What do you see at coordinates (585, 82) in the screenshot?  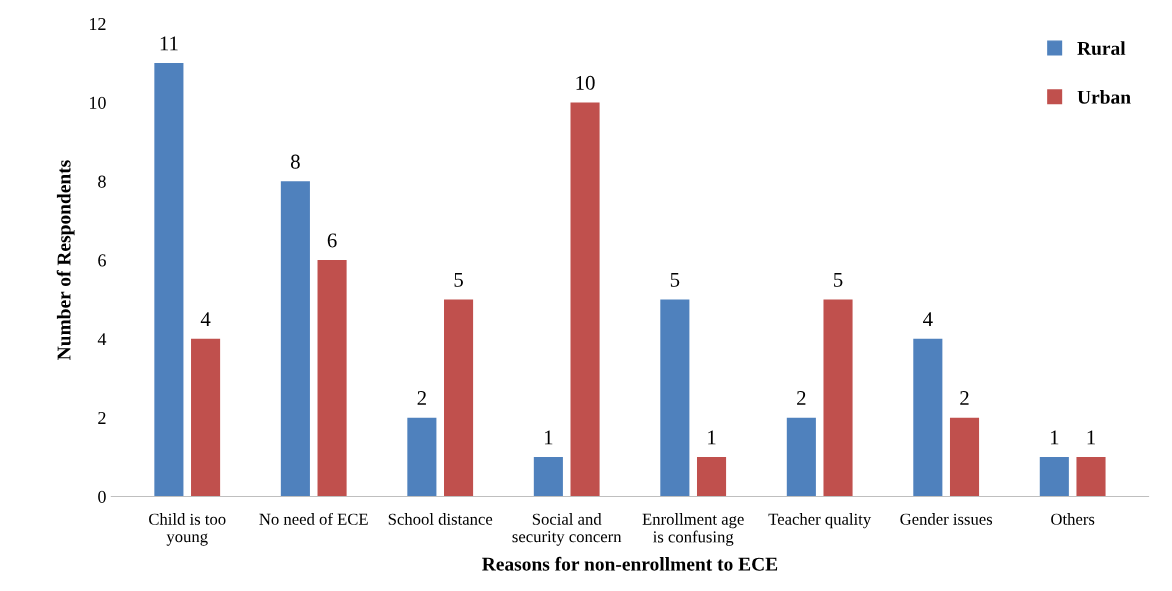 I see `data-label: 10` at bounding box center [585, 82].